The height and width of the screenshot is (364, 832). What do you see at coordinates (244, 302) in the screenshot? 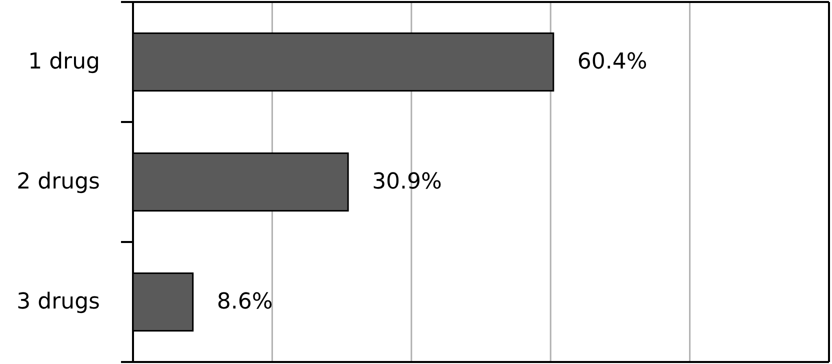
I see `data-label: 8.6%` at bounding box center [244, 302].